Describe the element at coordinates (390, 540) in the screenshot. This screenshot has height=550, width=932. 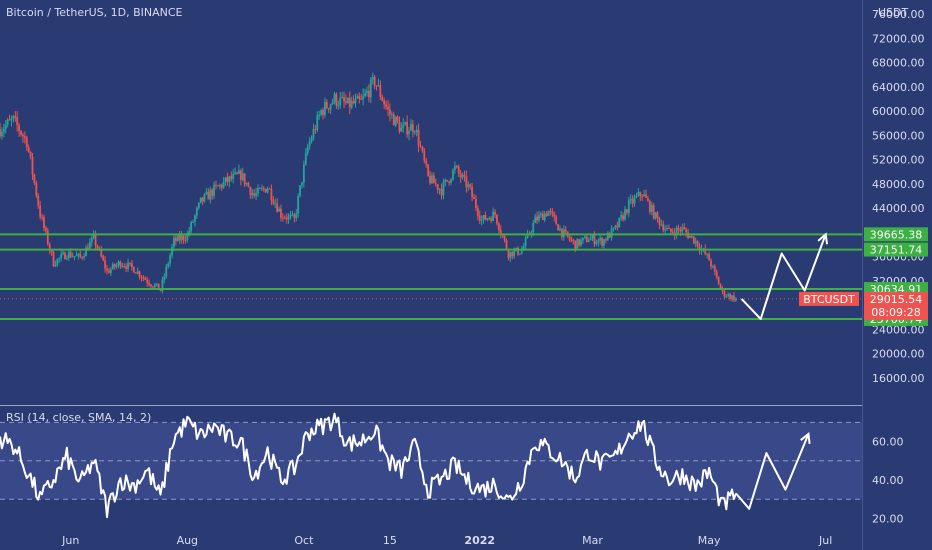
I see `time-tick-label: 15` at that location.